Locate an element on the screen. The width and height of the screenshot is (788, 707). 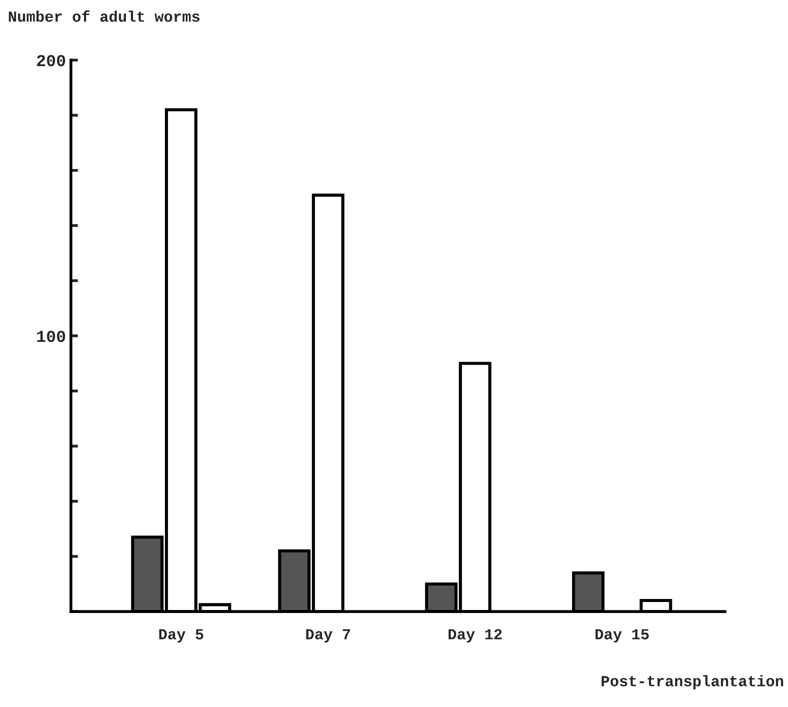
y-tick-label: 200 is located at coordinates (51, 60).